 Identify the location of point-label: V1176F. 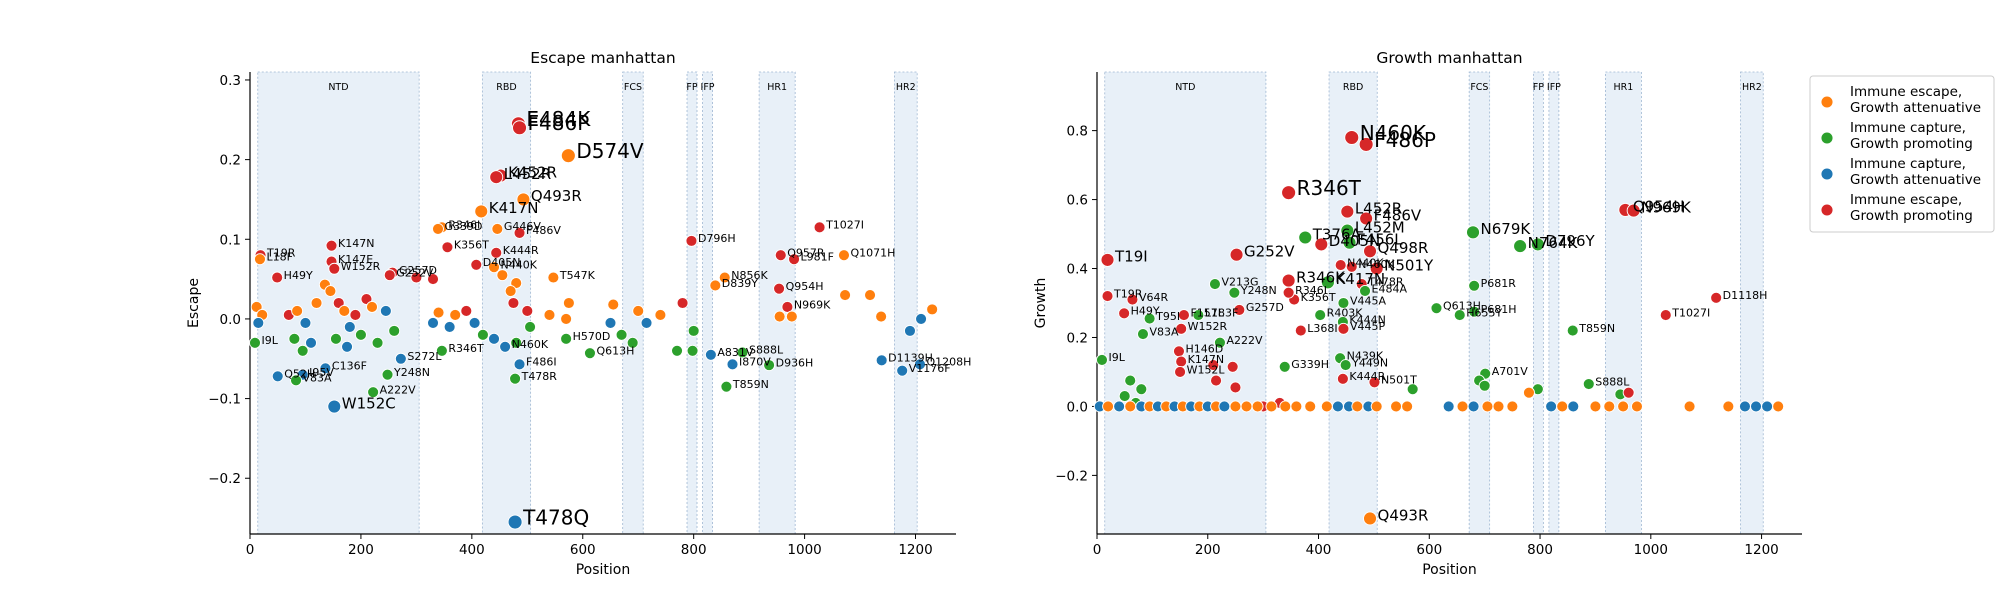
(930, 368).